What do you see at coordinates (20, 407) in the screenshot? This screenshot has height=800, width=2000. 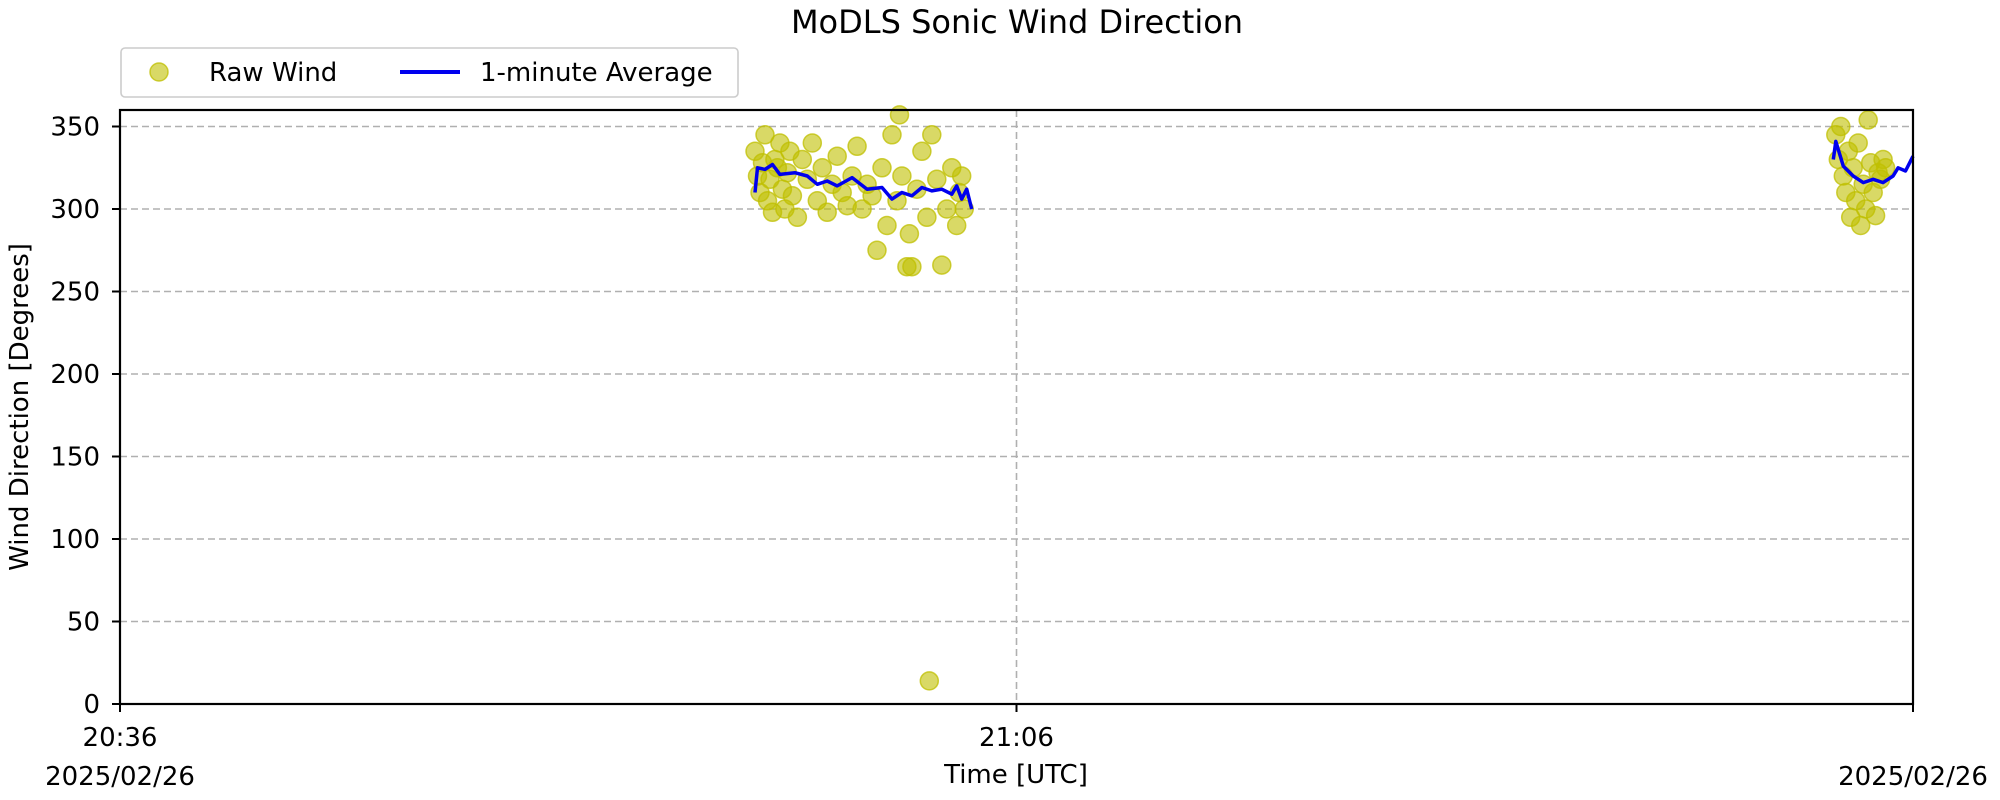 I see `y-axis-label: Wind Direction [Degrees]` at bounding box center [20, 407].